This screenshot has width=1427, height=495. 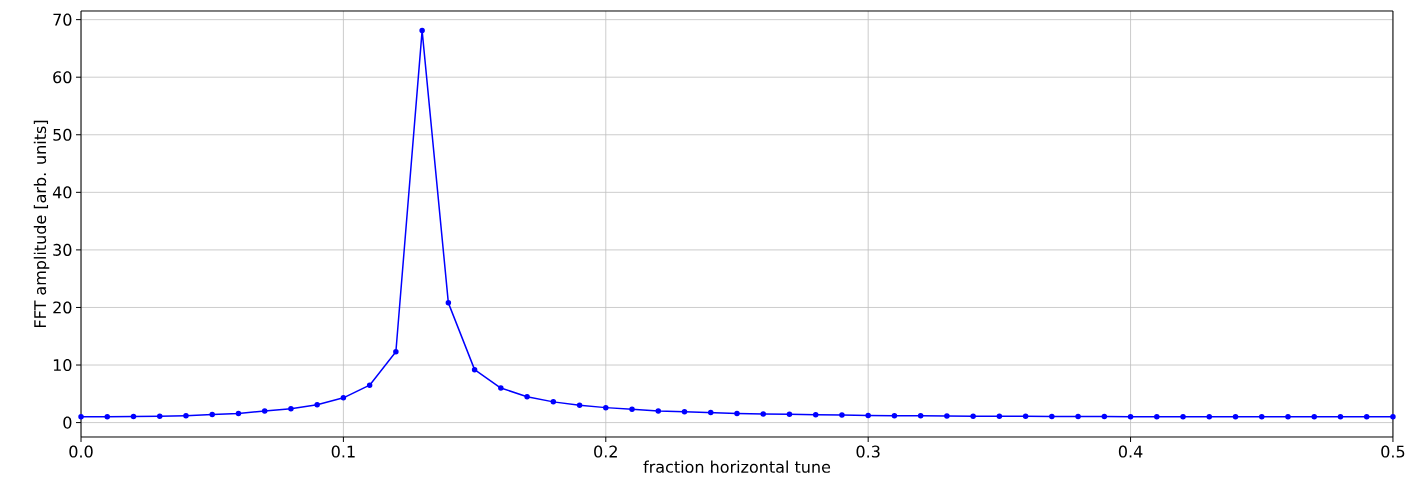 What do you see at coordinates (81, 451) in the screenshot?
I see `x-tick-label: 0.0` at bounding box center [81, 451].